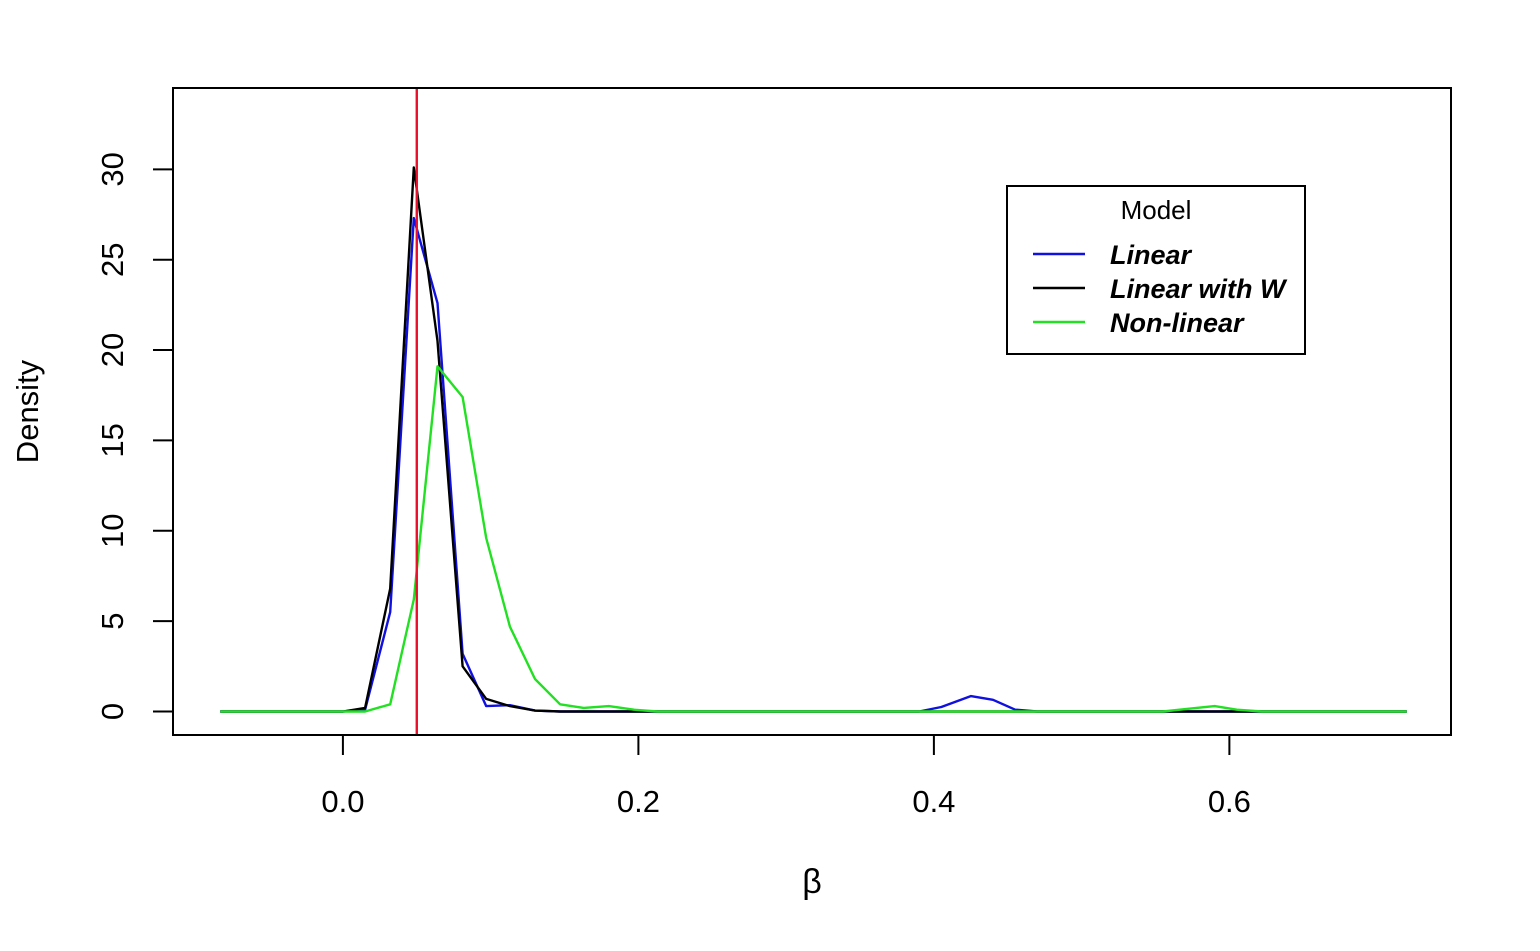 The width and height of the screenshot is (1540, 951). Describe the element at coordinates (112, 350) in the screenshot. I see `y-tick-label: 20` at that location.